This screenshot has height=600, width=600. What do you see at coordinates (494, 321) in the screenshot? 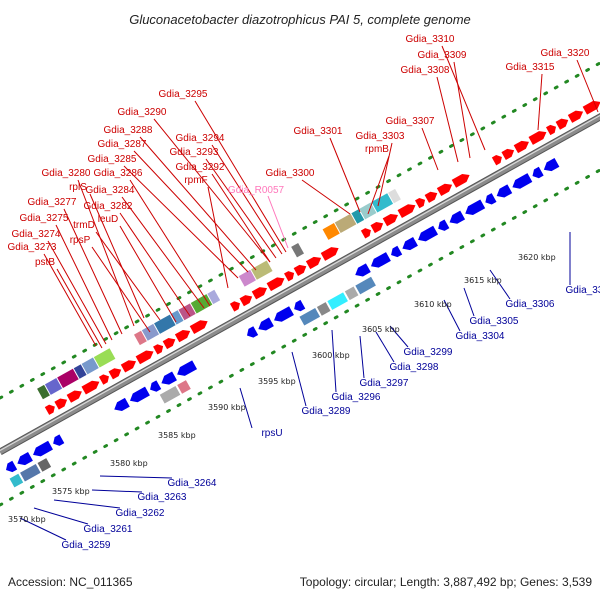
I see `gene-label-lower: Gdia_3305` at bounding box center [494, 321].